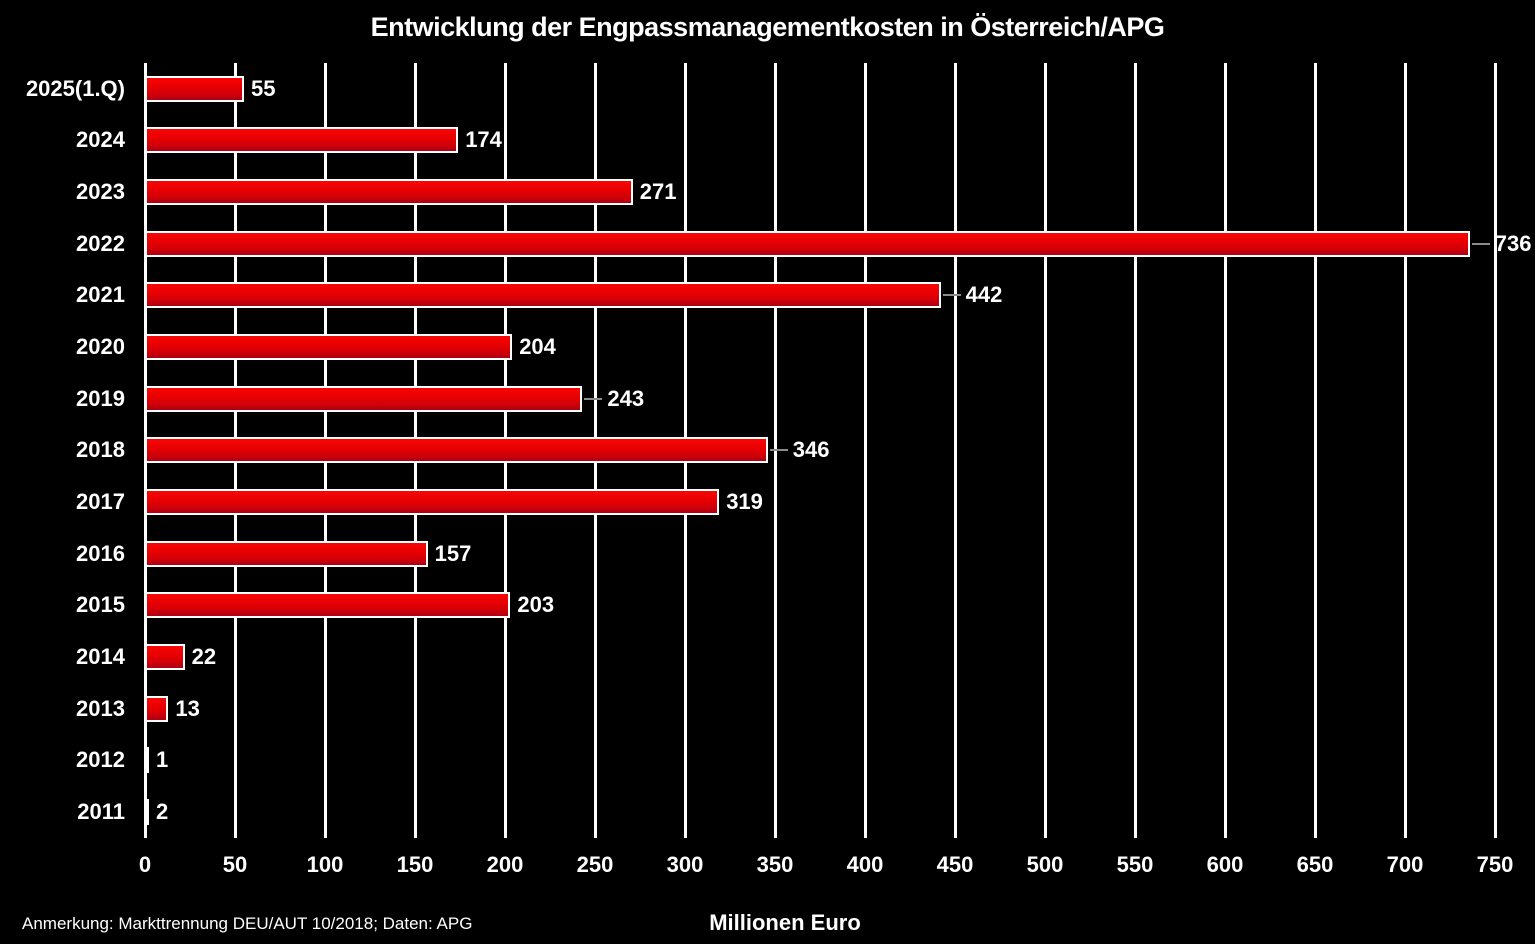 This screenshot has width=1535, height=944. What do you see at coordinates (1405, 864) in the screenshot?
I see `x-tick-label: 700` at bounding box center [1405, 864].